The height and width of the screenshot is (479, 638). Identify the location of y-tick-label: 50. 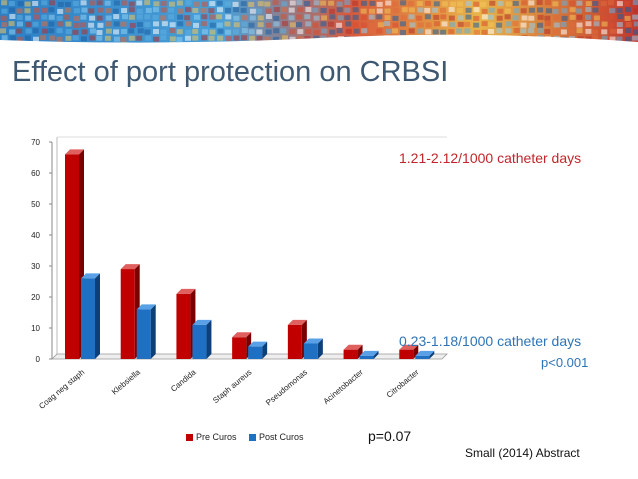
(35, 204).